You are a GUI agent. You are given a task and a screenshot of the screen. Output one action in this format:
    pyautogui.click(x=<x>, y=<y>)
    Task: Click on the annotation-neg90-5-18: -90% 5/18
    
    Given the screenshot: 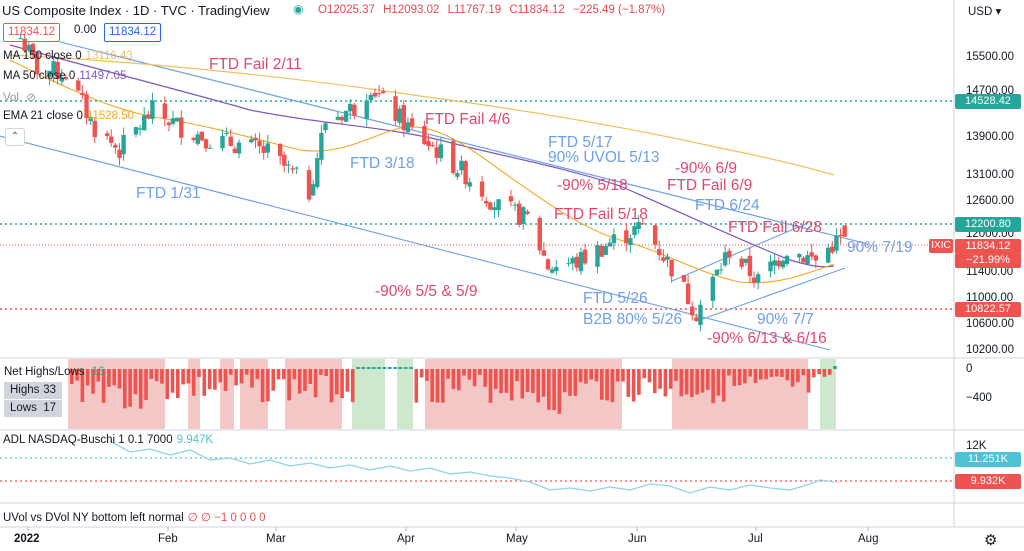 What is the action you would take?
    pyautogui.click(x=592, y=185)
    